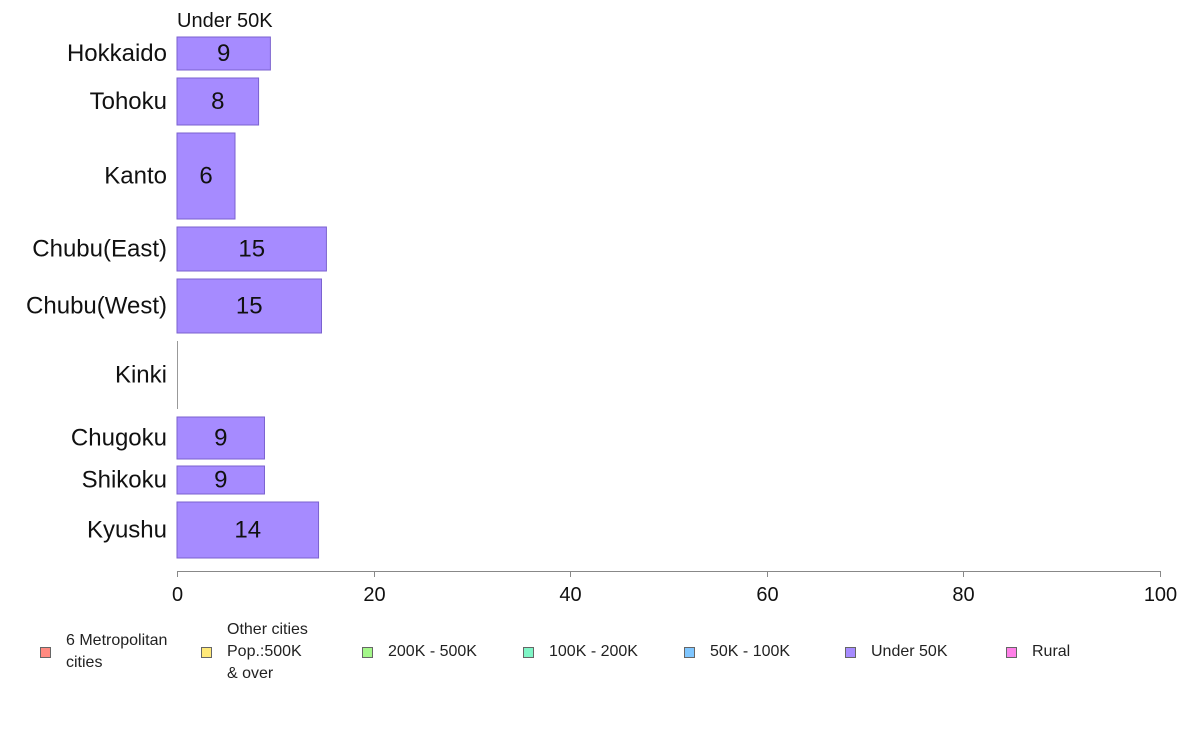 Image resolution: width=1188 pixels, height=736 pixels. Describe the element at coordinates (96, 306) in the screenshot. I see `category-label: Chubu(West)` at that location.